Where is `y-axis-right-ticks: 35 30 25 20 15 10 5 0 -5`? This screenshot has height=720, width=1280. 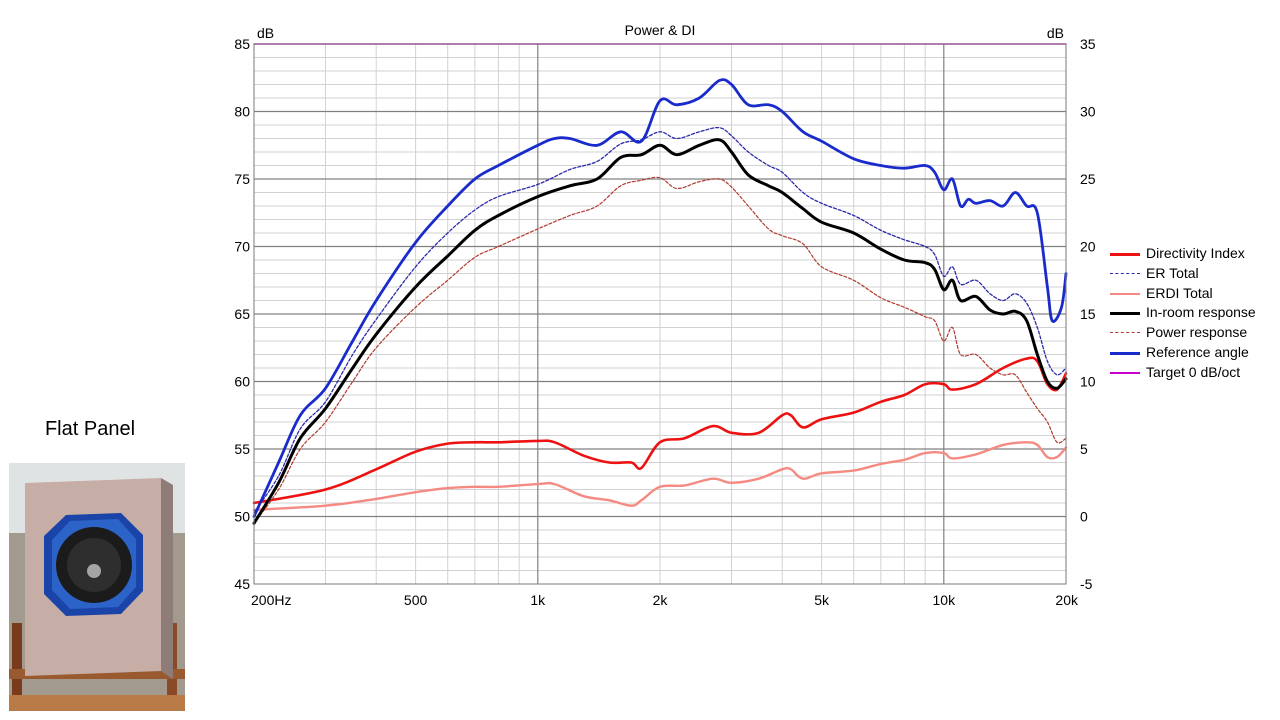 y-axis-right-ticks: 35 30 25 20 15 10 5 0 -5 is located at coordinates (1088, 314).